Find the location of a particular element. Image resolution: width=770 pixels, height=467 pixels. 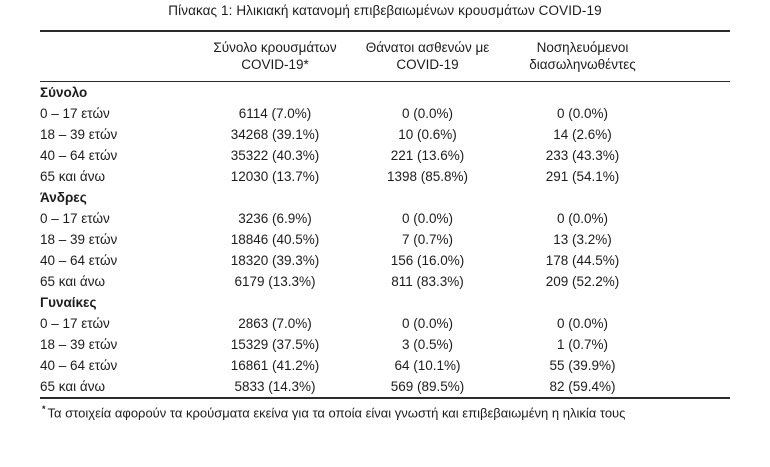

header-empty-cell is located at coordinates (120, 56).